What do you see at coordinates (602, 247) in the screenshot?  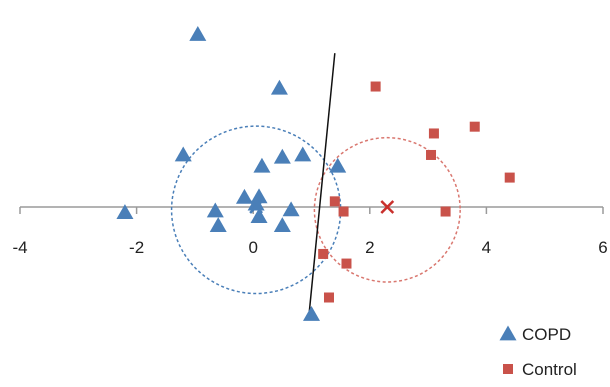 I see `x-tick-label: 6` at bounding box center [602, 247].